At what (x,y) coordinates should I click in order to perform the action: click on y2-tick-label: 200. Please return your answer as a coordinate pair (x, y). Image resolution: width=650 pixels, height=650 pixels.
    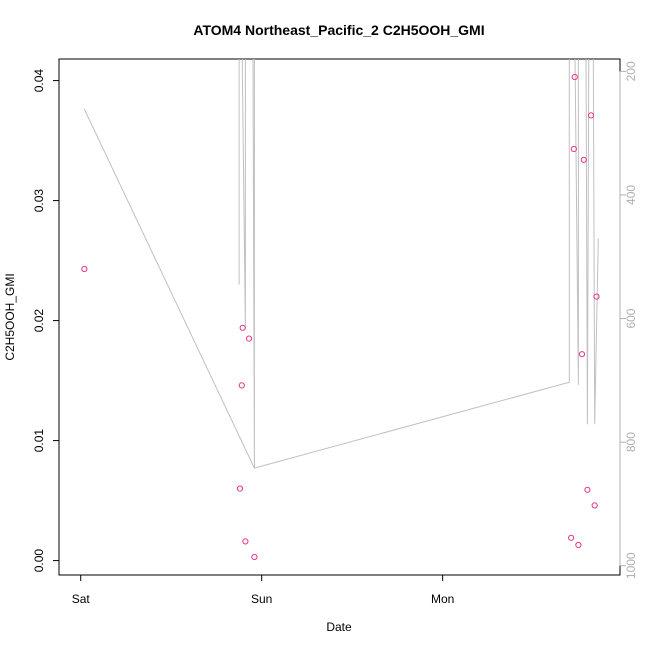
    Looking at the image, I should click on (631, 71).